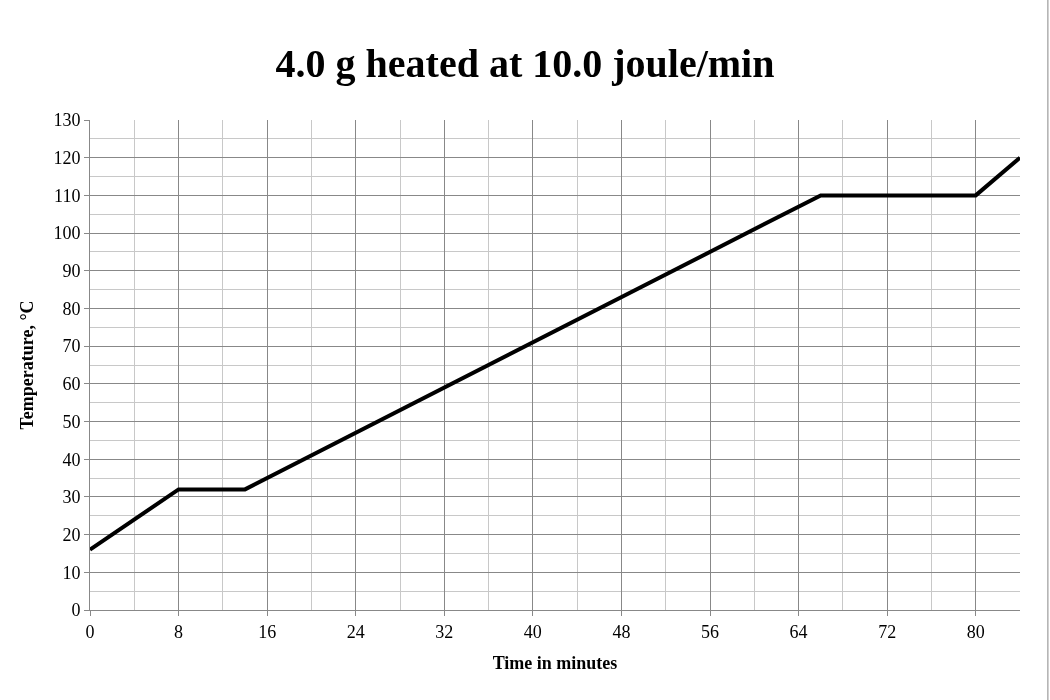  I want to click on x-tick-label: 56, so click(710, 631).